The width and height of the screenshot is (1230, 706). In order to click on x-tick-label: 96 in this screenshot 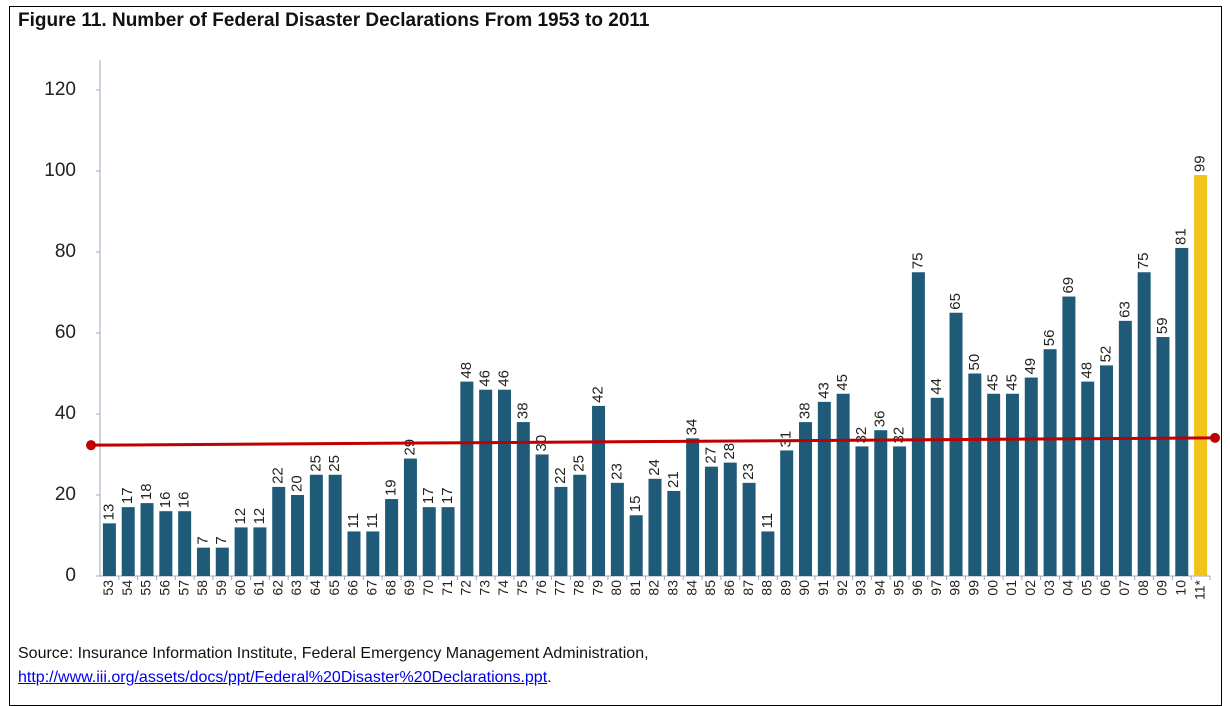, I will do `click(917, 588)`.